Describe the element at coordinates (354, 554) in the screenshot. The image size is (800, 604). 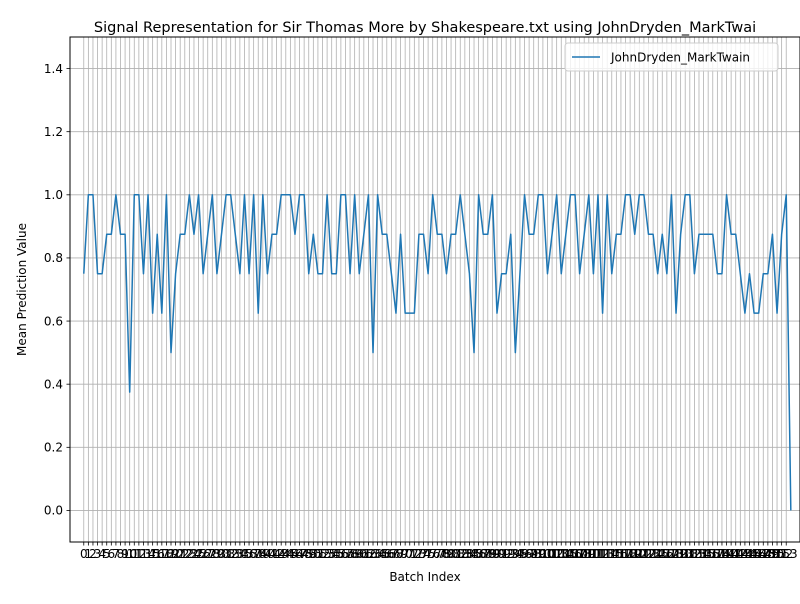
I see `x-tick-label: 59` at that location.